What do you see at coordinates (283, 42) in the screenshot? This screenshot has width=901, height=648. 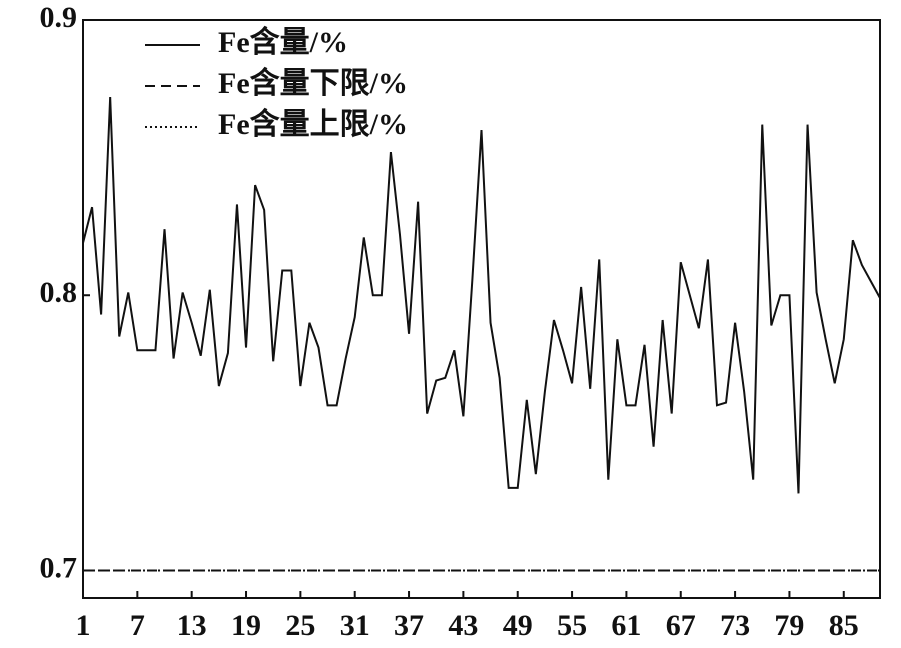 I see `legend-label: Fe含量/%` at bounding box center [283, 42].